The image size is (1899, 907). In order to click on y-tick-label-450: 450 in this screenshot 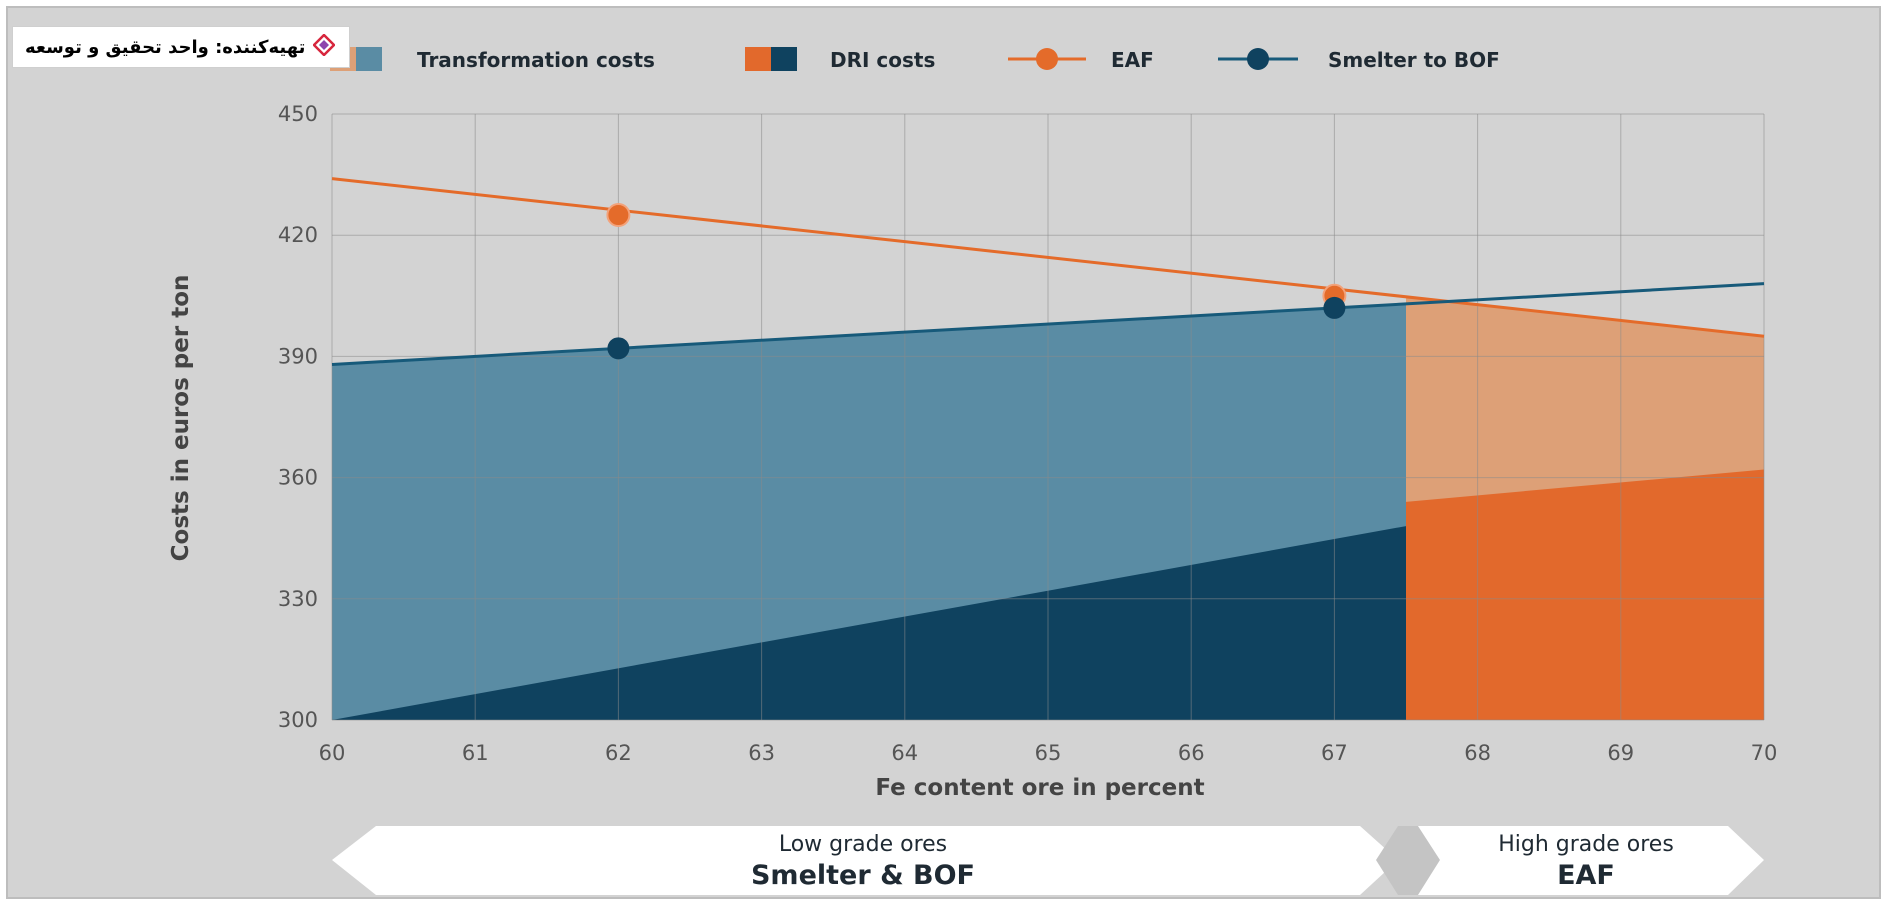, I will do `click(298, 114)`.